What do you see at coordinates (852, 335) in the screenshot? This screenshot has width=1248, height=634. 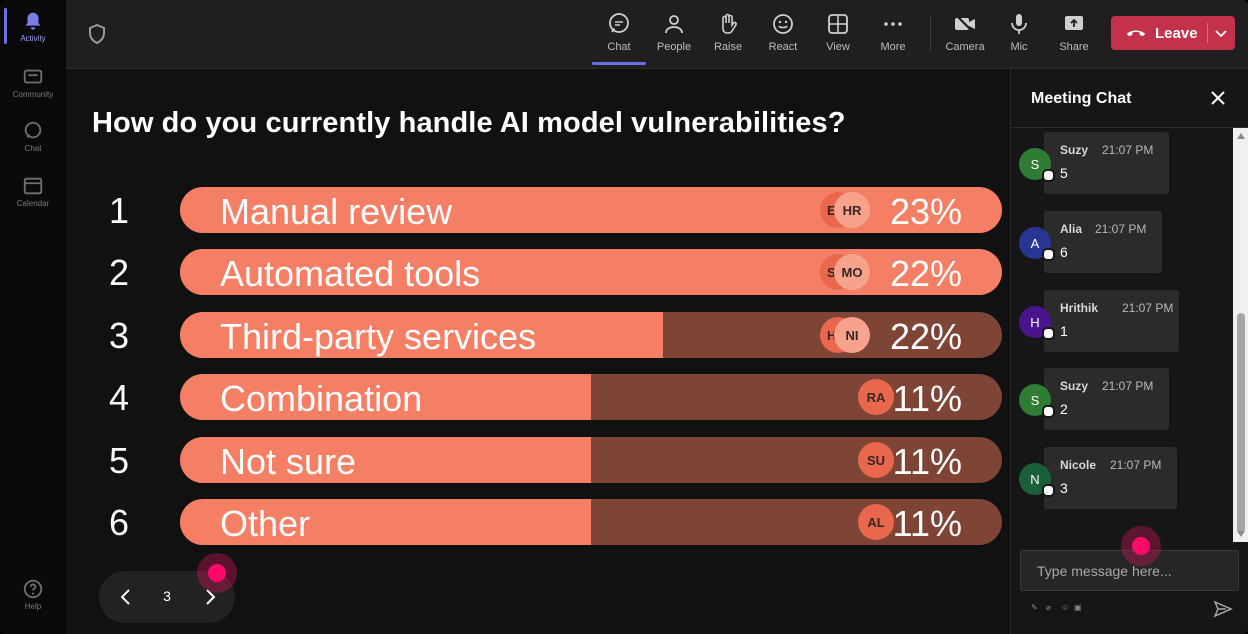 I see `voter-avatar: NI` at bounding box center [852, 335].